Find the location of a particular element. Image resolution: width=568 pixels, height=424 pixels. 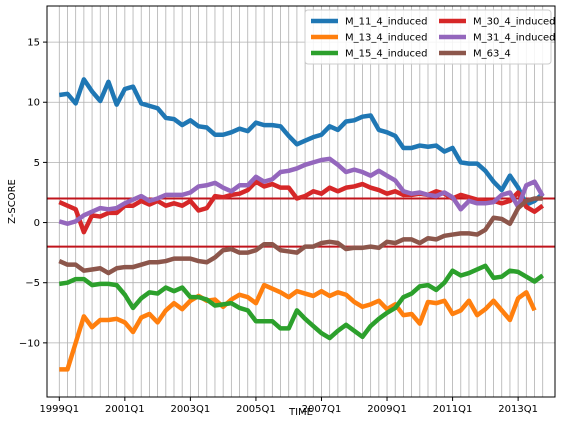

legend-label: M_13_4_induced is located at coordinates (386, 38).